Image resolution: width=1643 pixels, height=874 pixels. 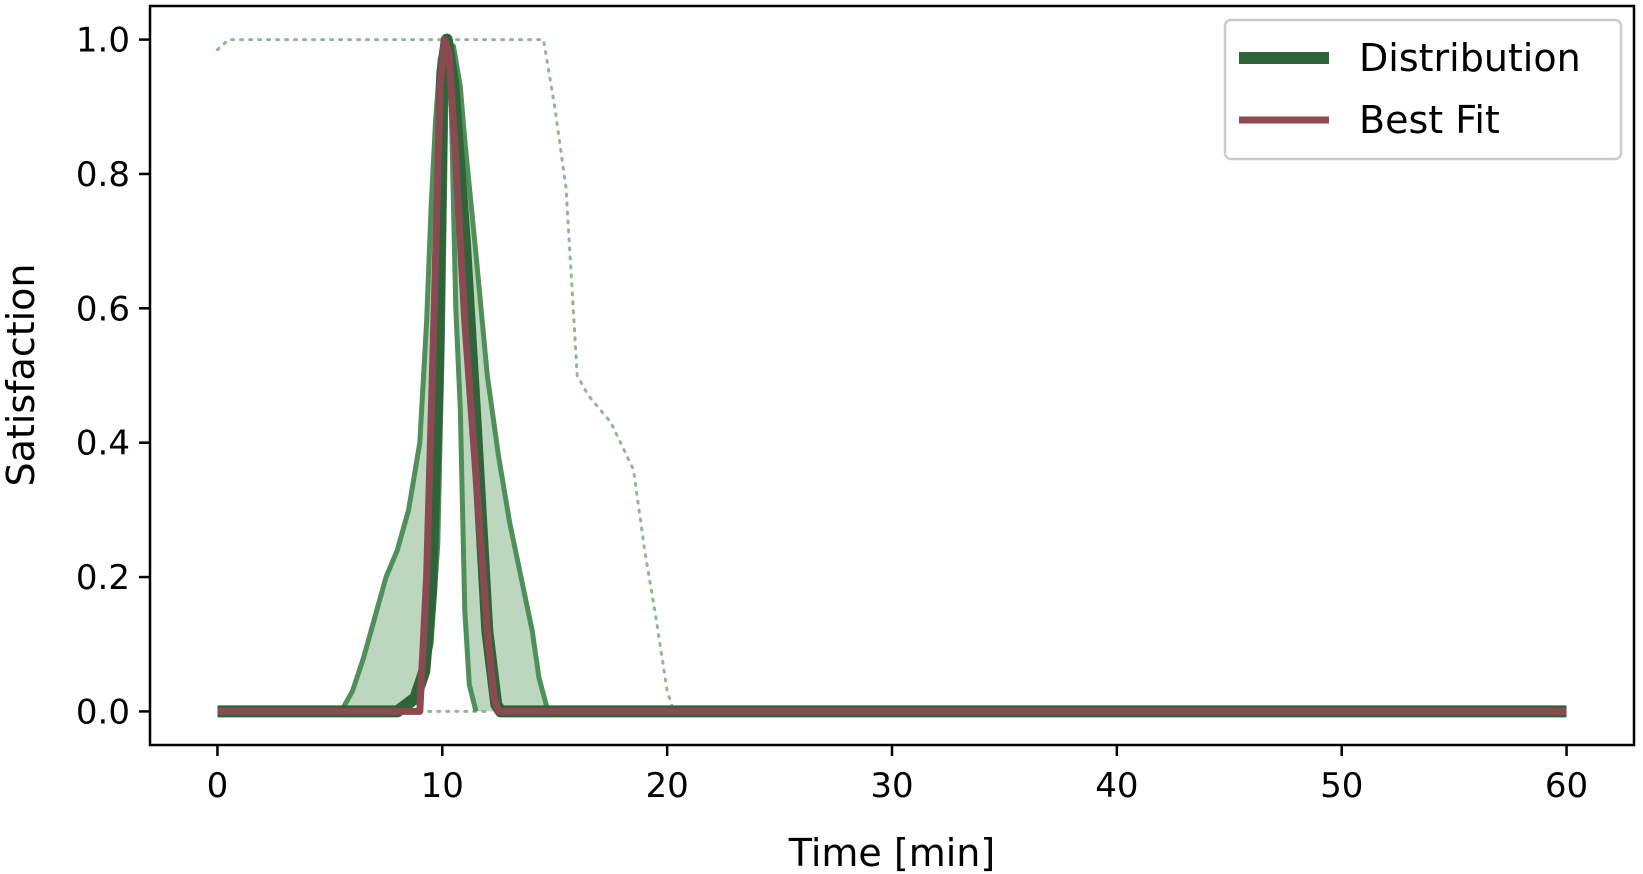 I want to click on x-tick-label: 30, so click(x=891, y=786).